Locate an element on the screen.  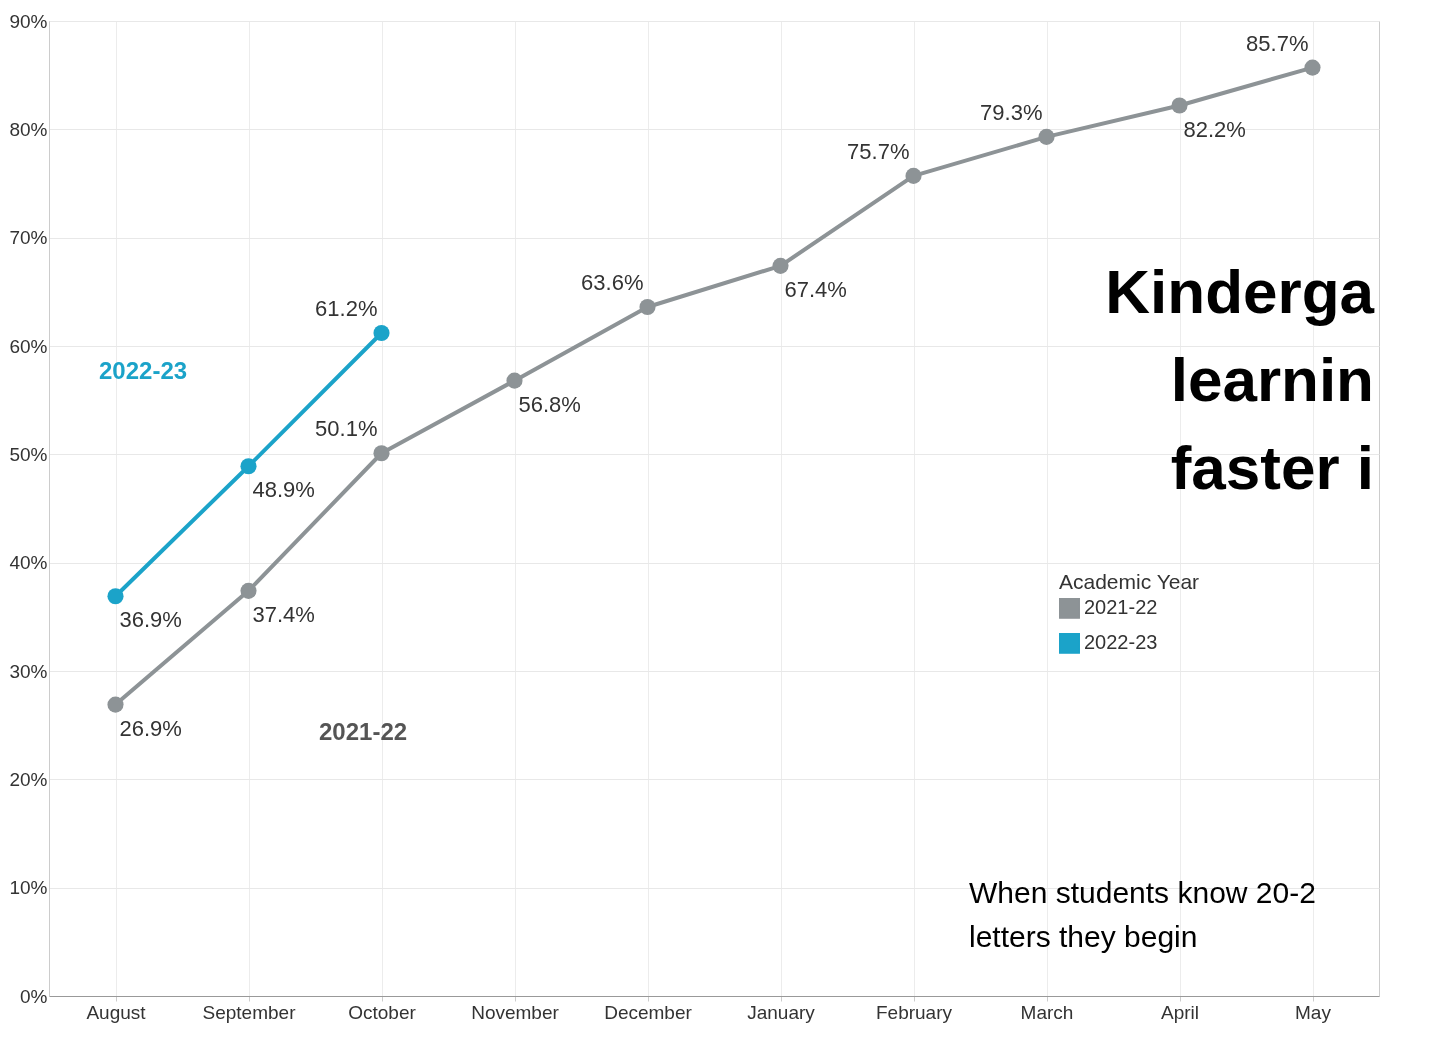
y-tick-label: 90% is located at coordinates (28, 21).